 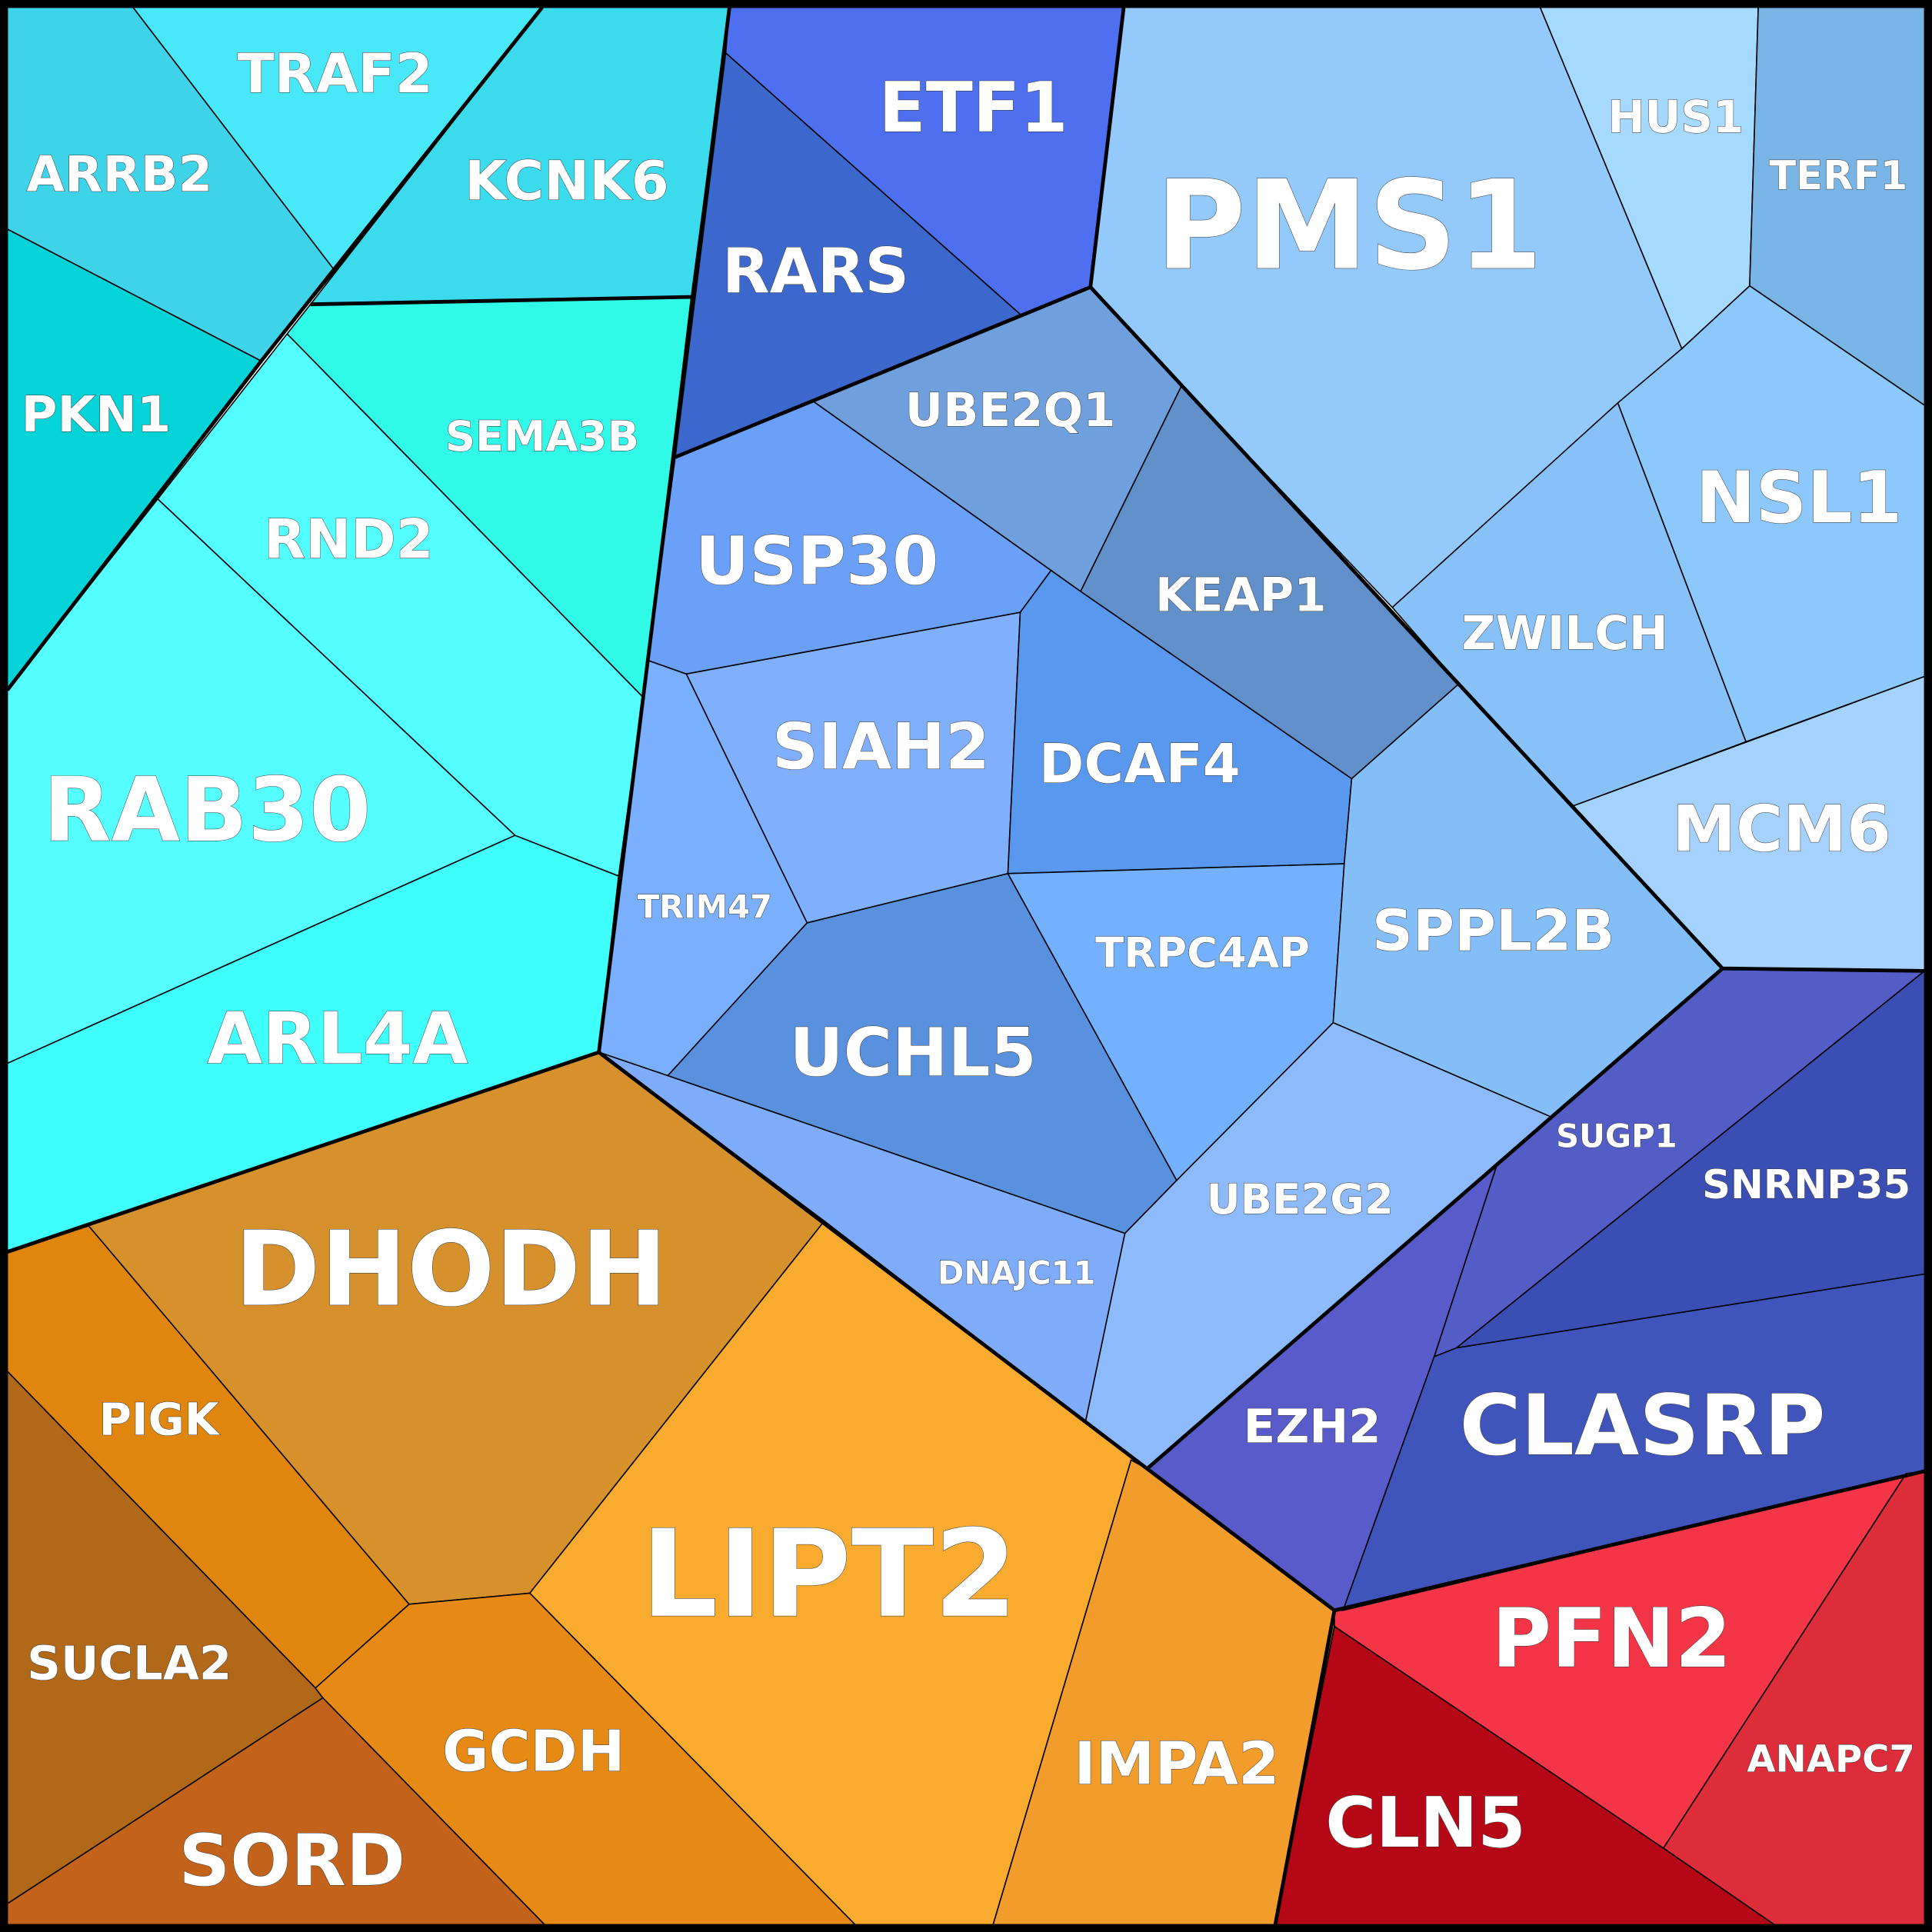 What do you see at coordinates (973, 108) in the screenshot?
I see `cell-label: ETF1` at bounding box center [973, 108].